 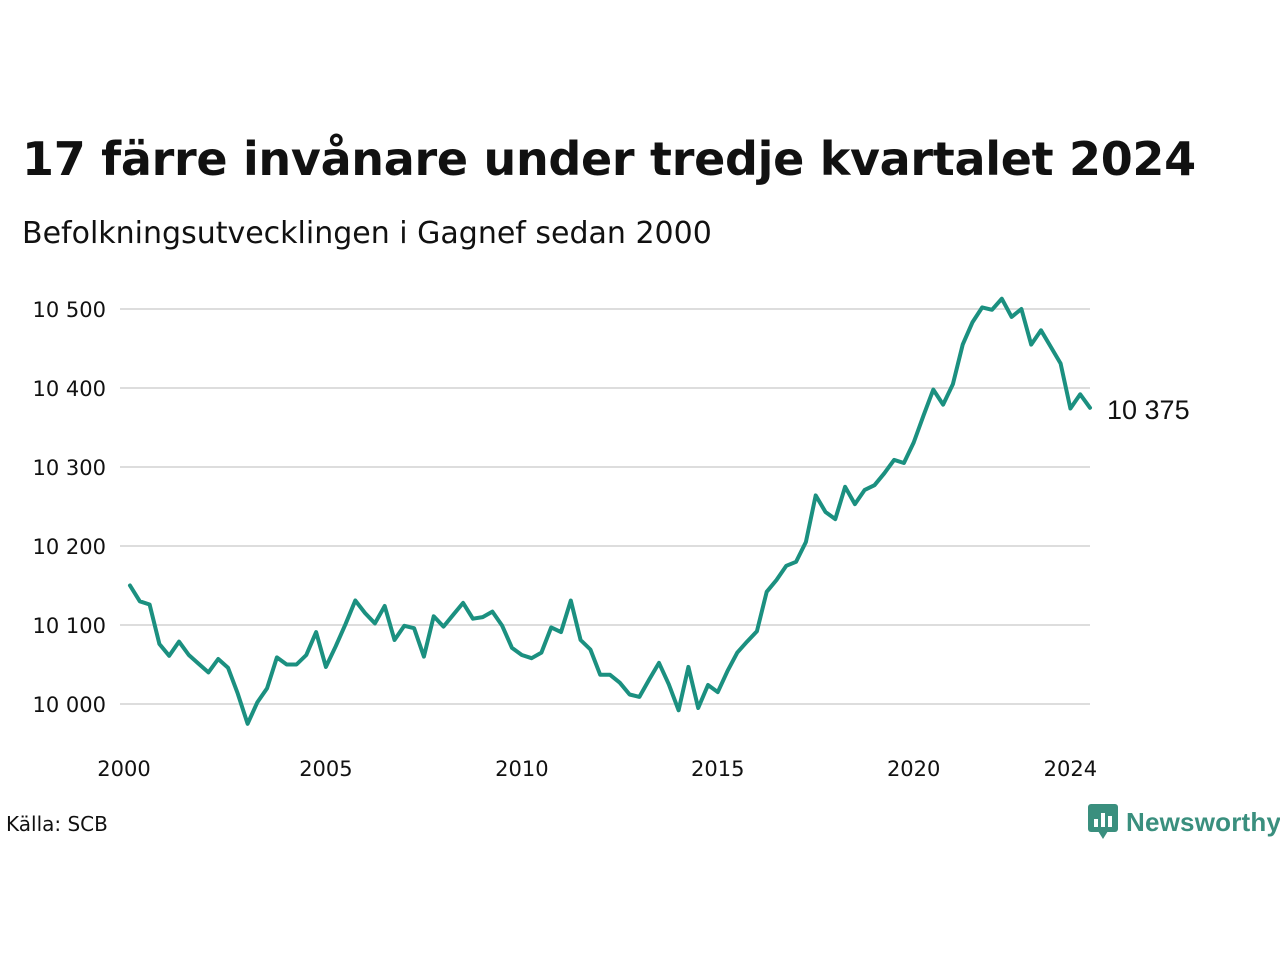 I want to click on y-tick-label: 10 500, so click(x=69, y=310).